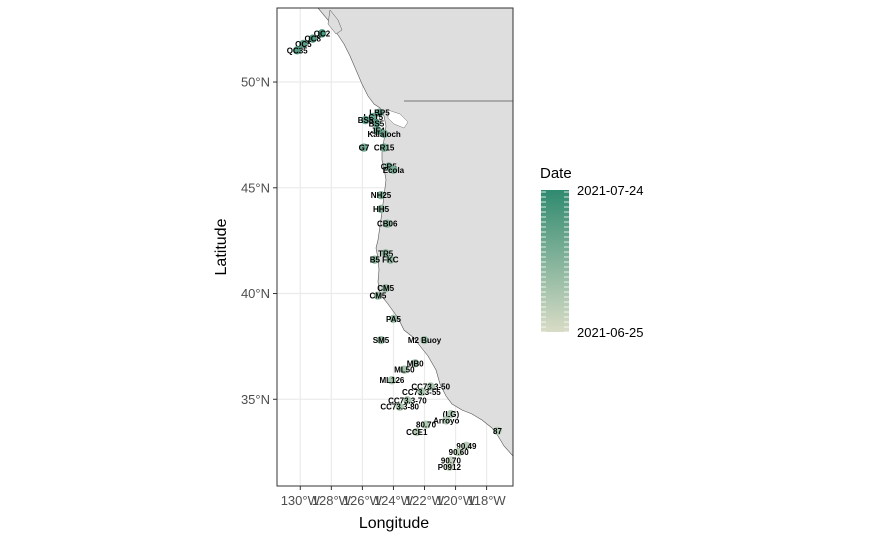 This screenshot has width=875, height=540. I want to click on x-tick-label: 124°W, so click(394, 500).